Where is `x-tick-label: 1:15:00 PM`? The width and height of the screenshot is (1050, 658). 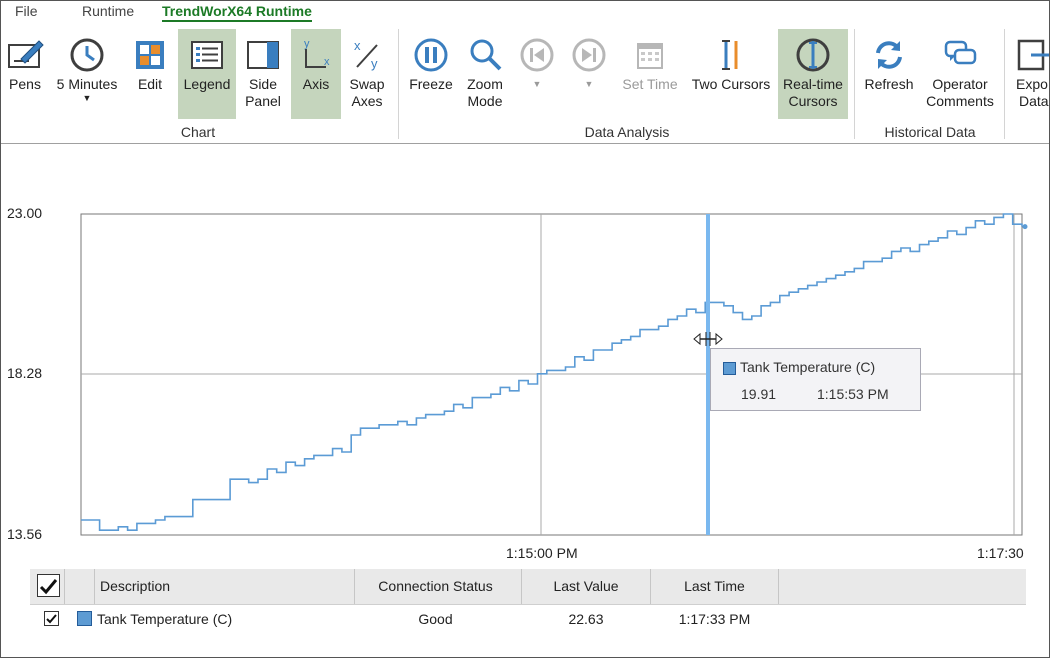
x-tick-label: 1:15:00 PM is located at coordinates (542, 553).